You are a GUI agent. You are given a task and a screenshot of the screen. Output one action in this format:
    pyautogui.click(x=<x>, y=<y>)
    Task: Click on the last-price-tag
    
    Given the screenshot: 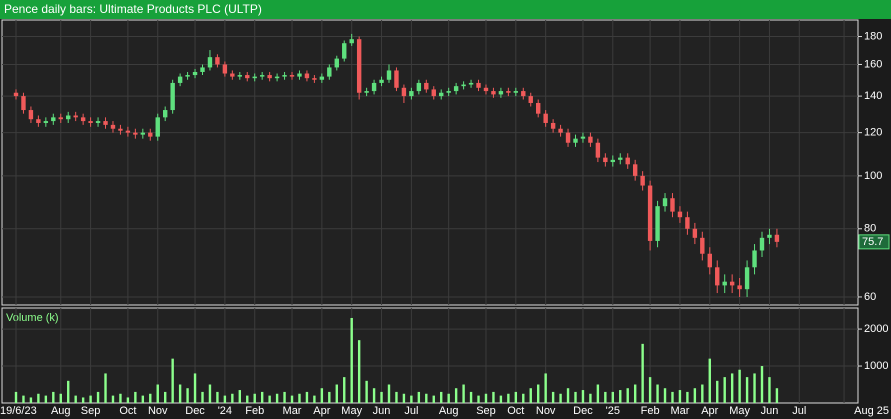 What is the action you would take?
    pyautogui.click(x=874, y=242)
    